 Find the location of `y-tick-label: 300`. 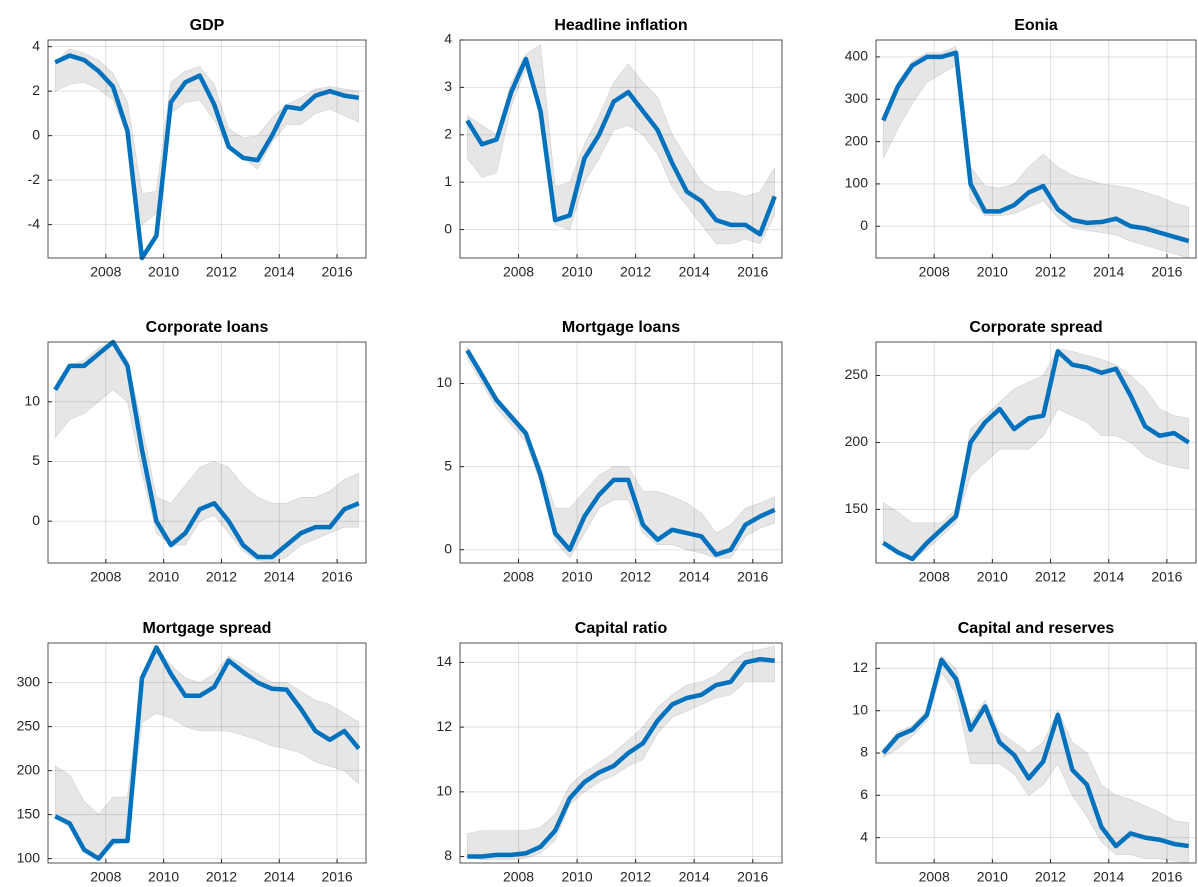

y-tick-label: 300 is located at coordinates (857, 98).